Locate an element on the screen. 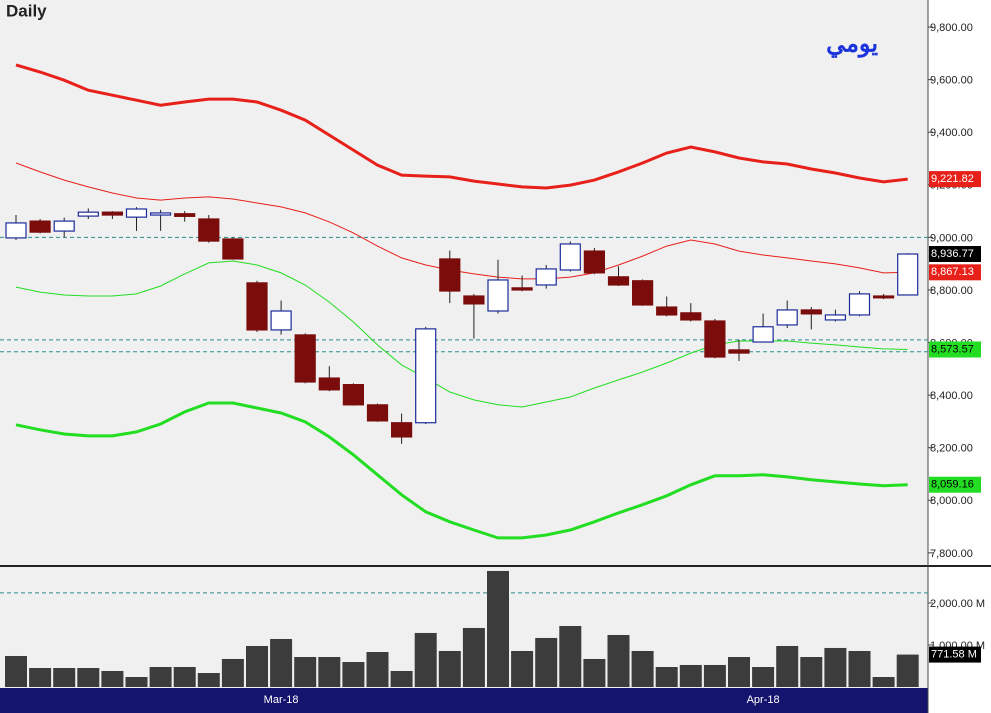 The image size is (991, 713). value-badge-label: 9,221.82 is located at coordinates (952, 179).